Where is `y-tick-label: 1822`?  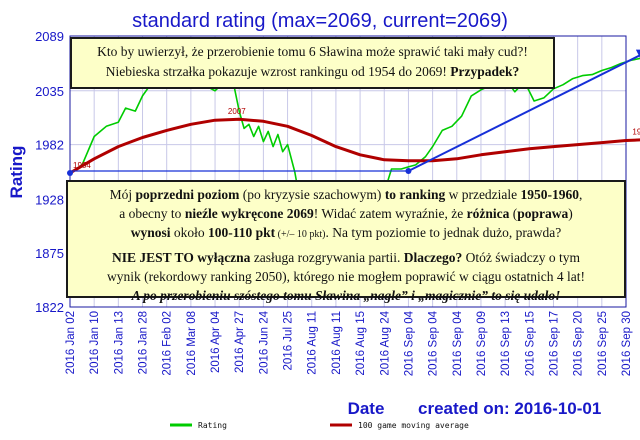
y-tick-label: 1822 is located at coordinates (49, 307).